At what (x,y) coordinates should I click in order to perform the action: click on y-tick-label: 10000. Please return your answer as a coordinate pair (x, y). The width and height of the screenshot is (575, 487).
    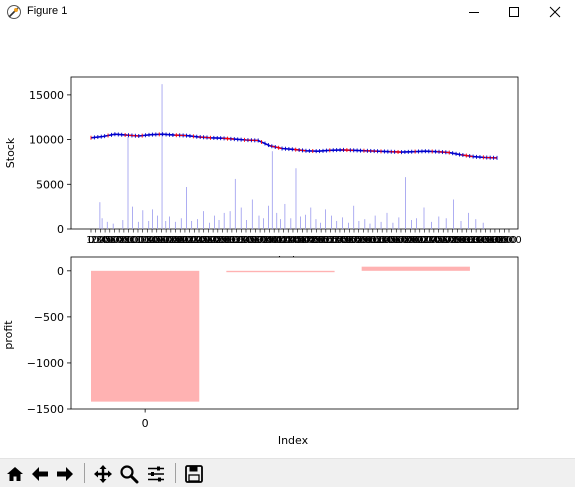
    Looking at the image, I should click on (46, 140).